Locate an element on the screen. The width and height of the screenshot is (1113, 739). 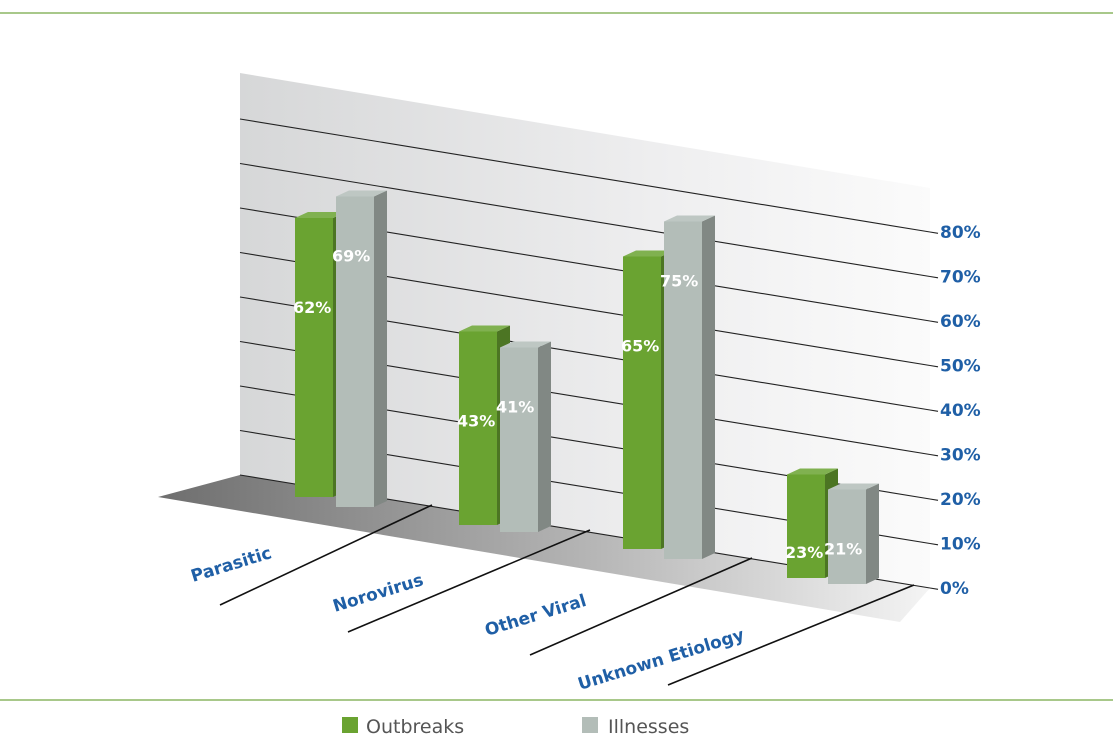
y-tick-label: 80% is located at coordinates (960, 233).